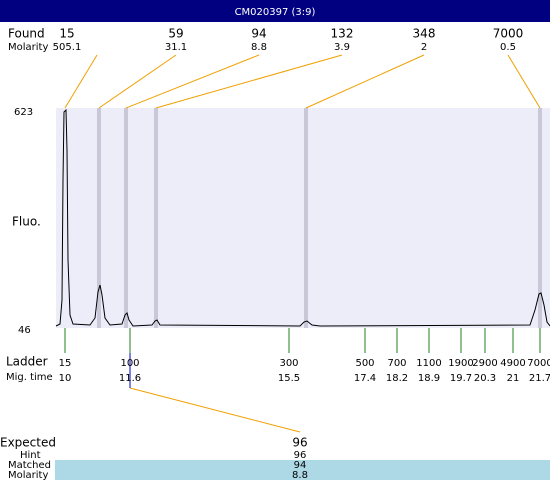  Describe the element at coordinates (29, 377) in the screenshot. I see `mig-time-label: Mig. time` at that location.